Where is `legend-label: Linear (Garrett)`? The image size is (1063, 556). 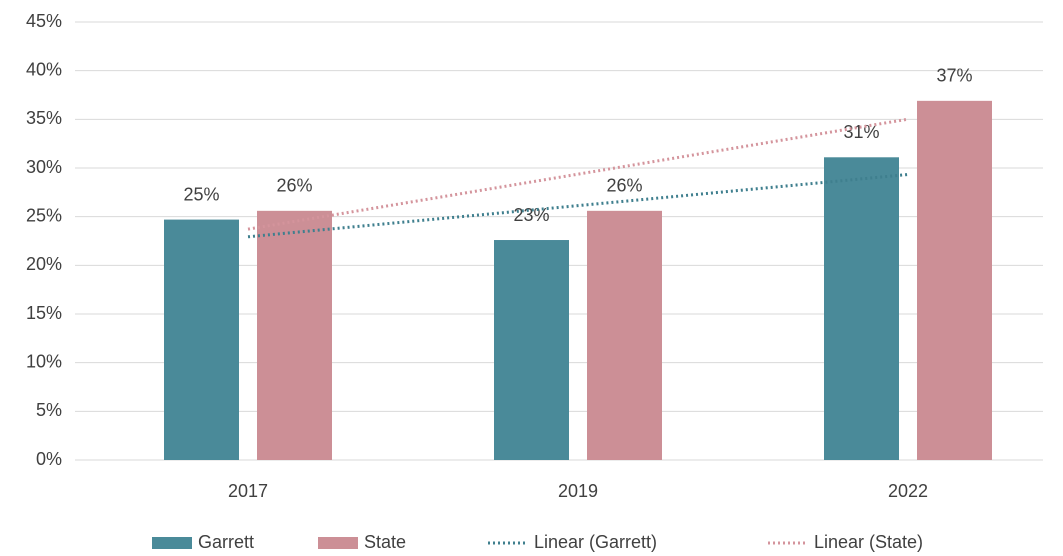
legend-label: Linear (Garrett) is located at coordinates (595, 542).